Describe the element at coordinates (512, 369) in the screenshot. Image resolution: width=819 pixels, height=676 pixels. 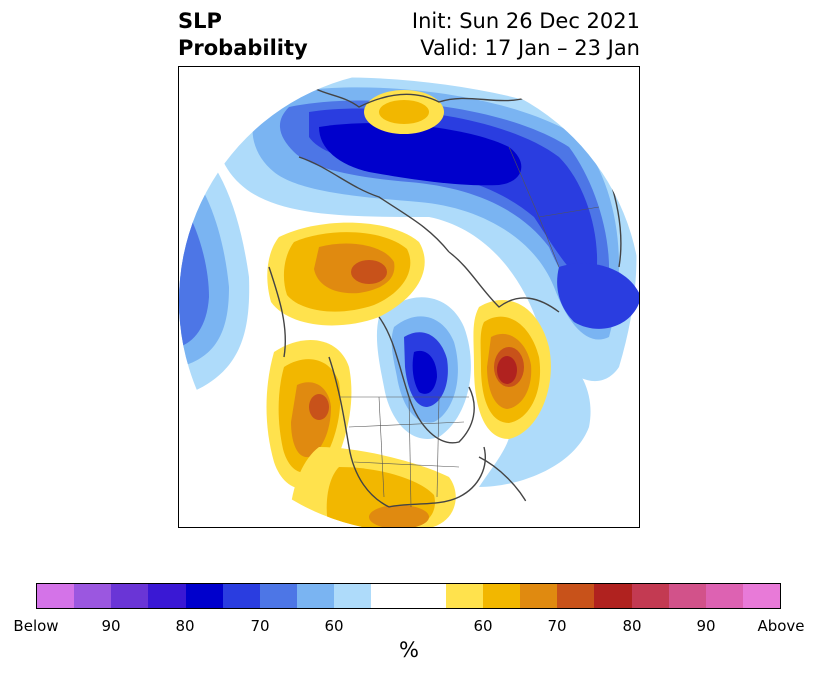
I see `above-region-greenland` at that location.